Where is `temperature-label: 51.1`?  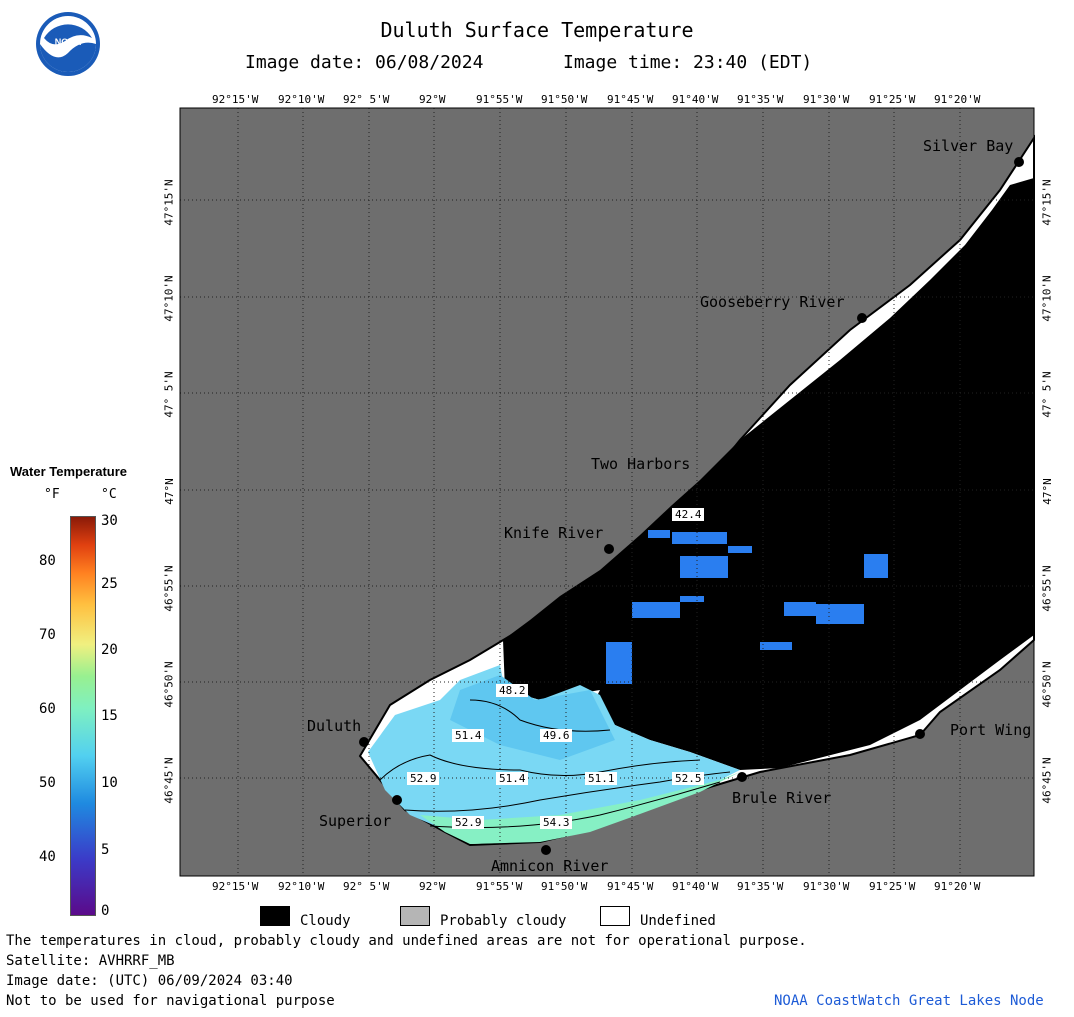 temperature-label: 51.1 is located at coordinates (601, 778).